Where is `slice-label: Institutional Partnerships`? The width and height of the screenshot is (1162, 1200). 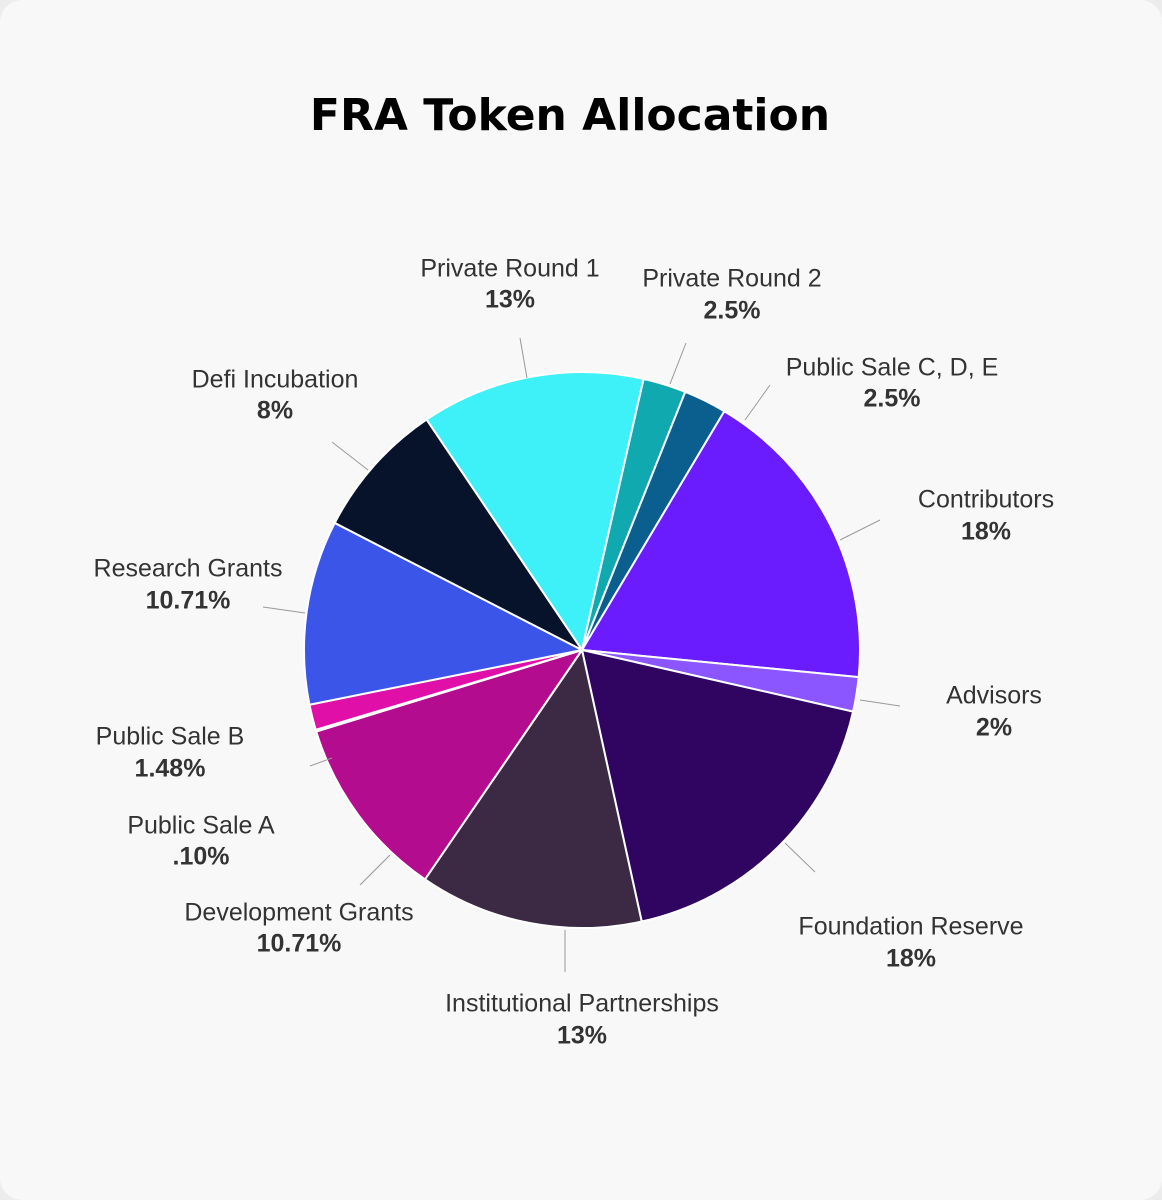
slice-label: Institutional Partnerships is located at coordinates (582, 1004).